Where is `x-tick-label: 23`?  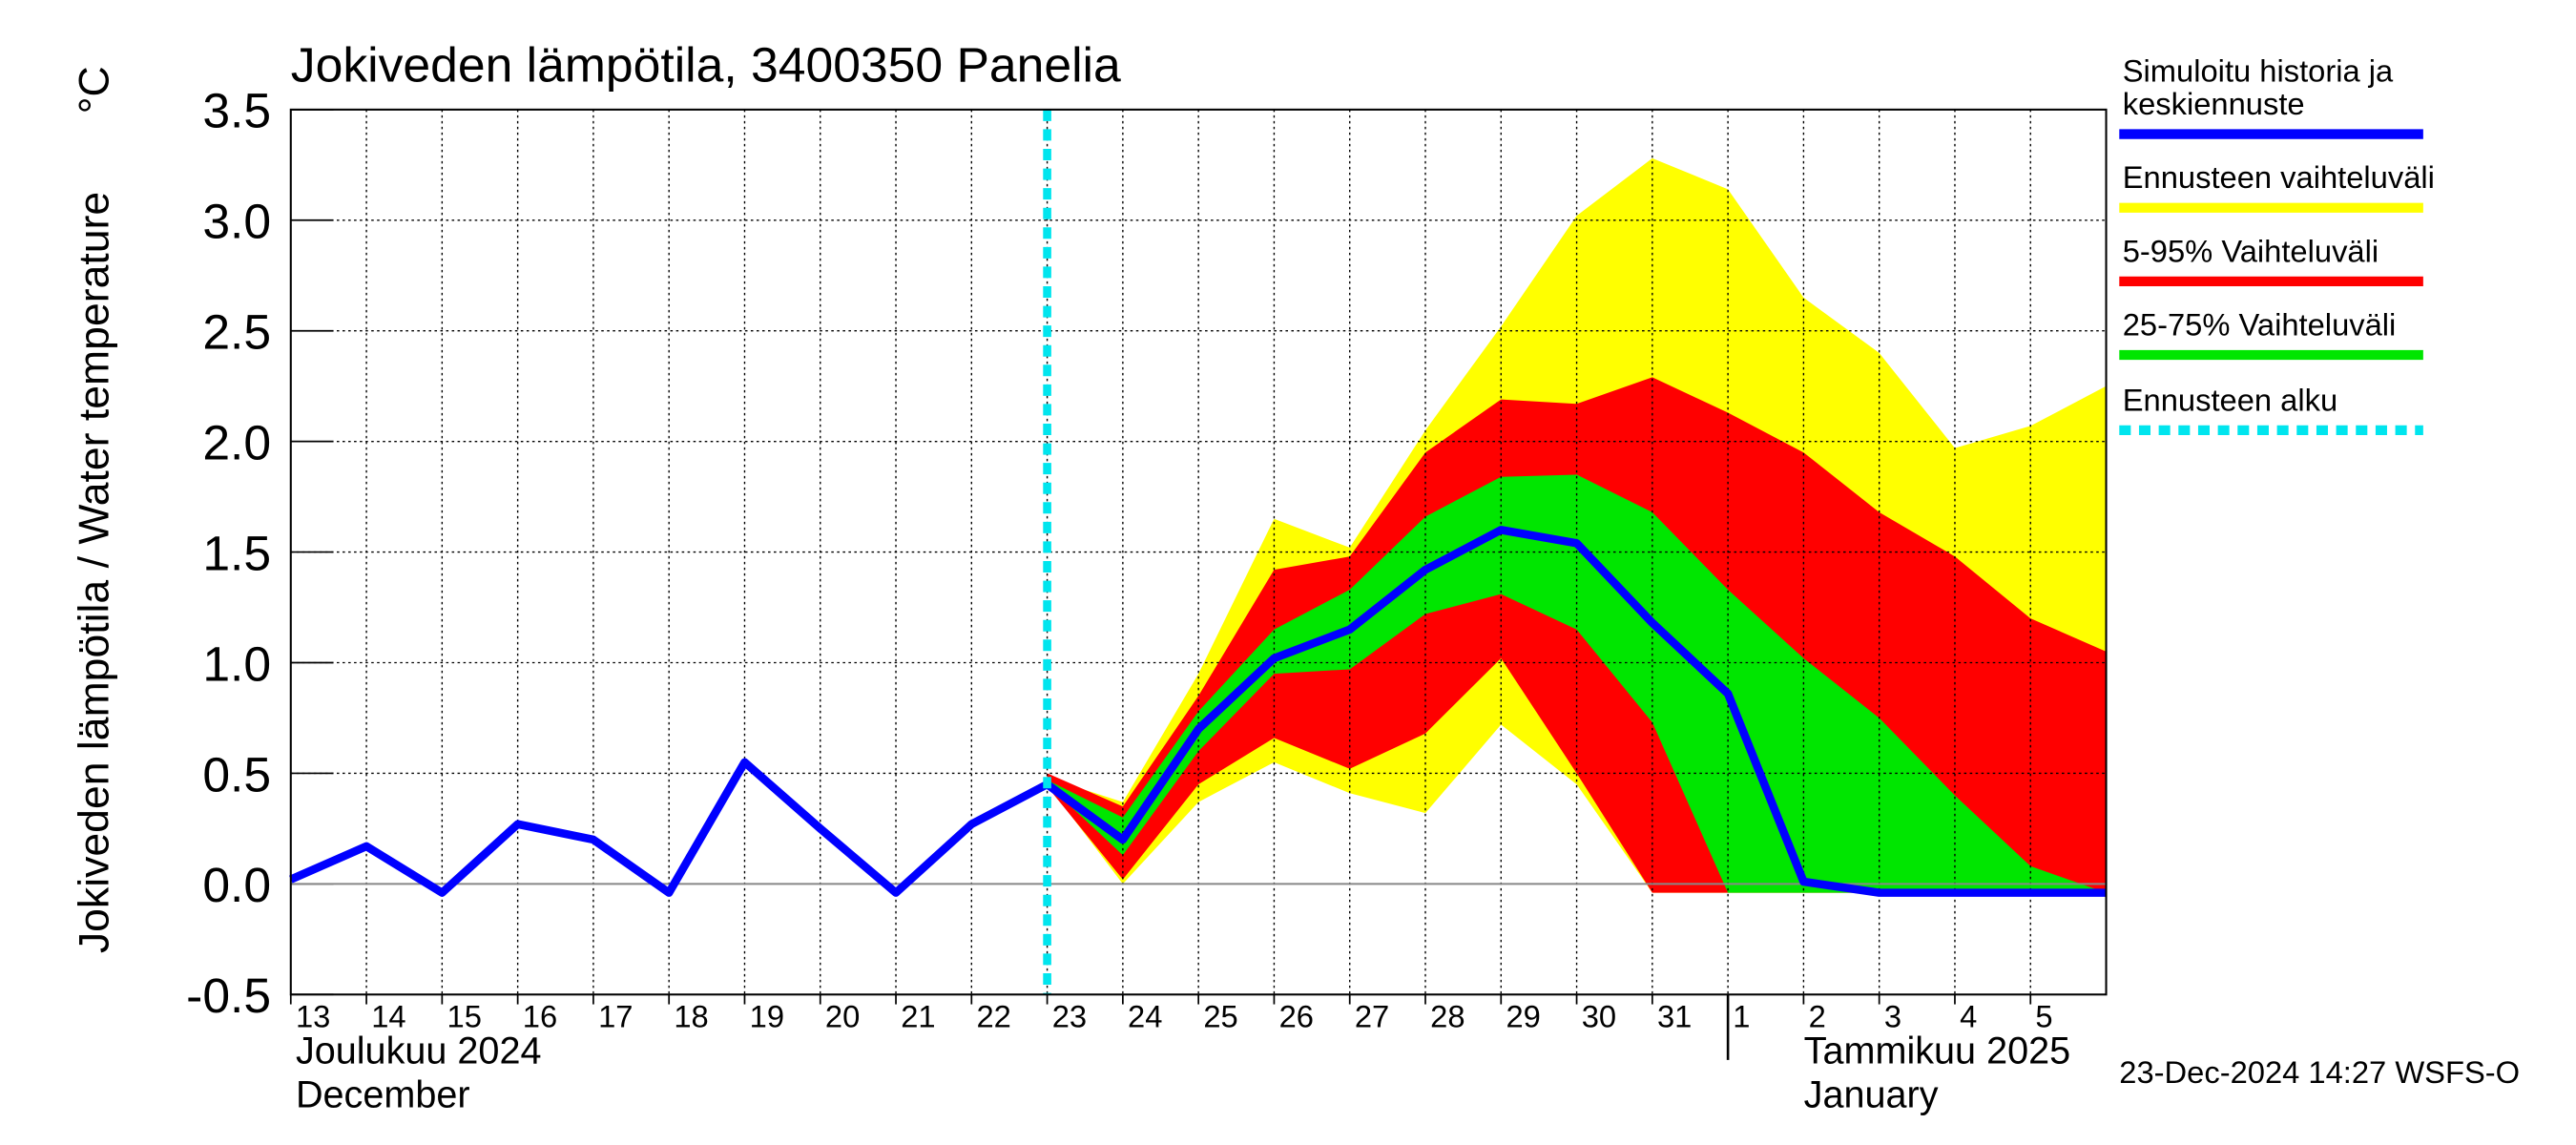
x-tick-label: 23 is located at coordinates (1069, 1017).